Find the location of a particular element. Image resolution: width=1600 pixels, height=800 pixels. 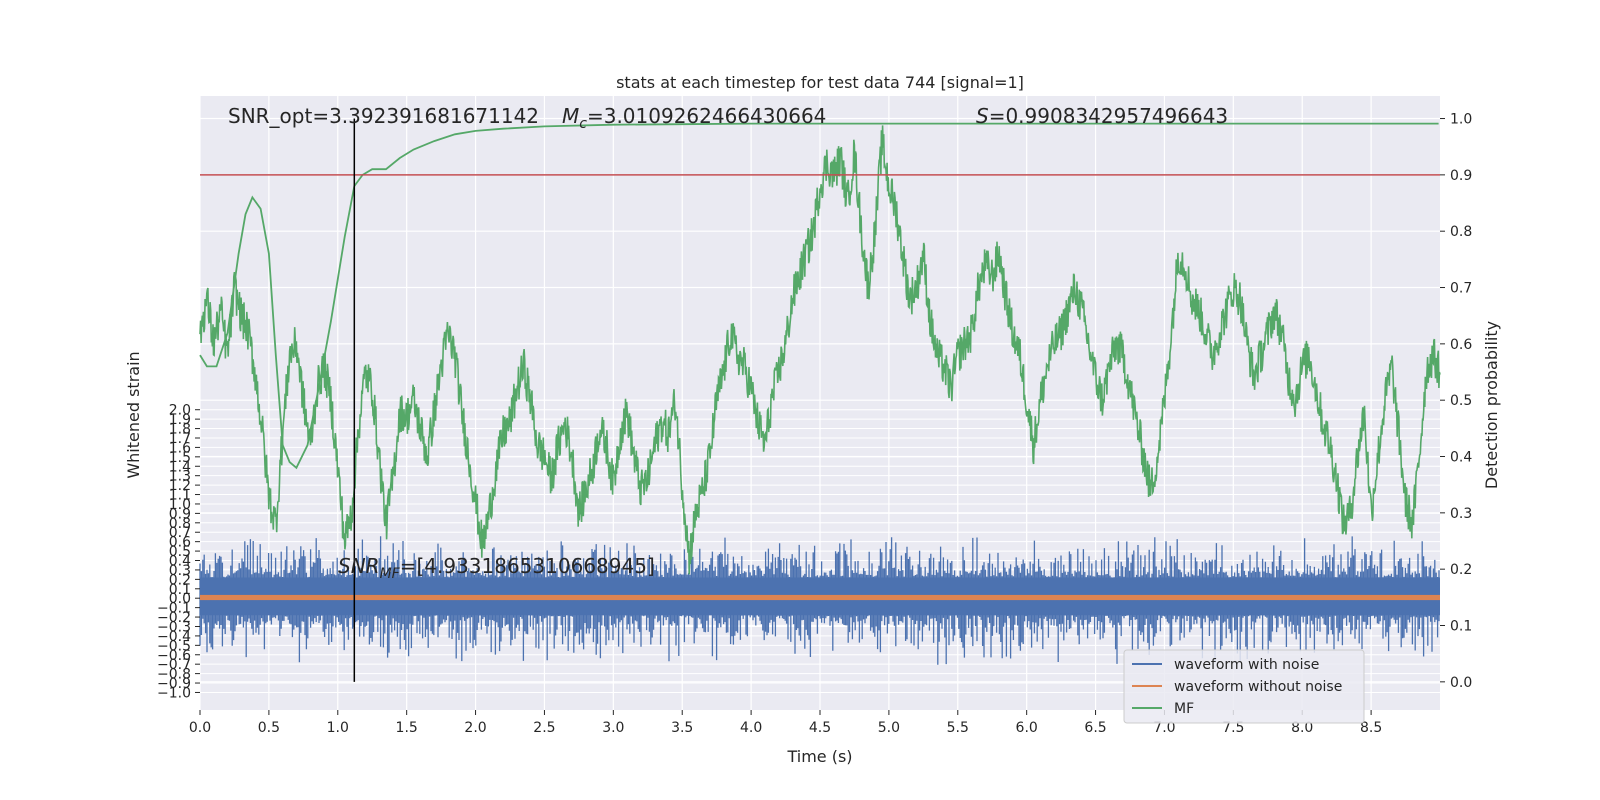

left-tick-label: 0.4 is located at coordinates (180, 562).